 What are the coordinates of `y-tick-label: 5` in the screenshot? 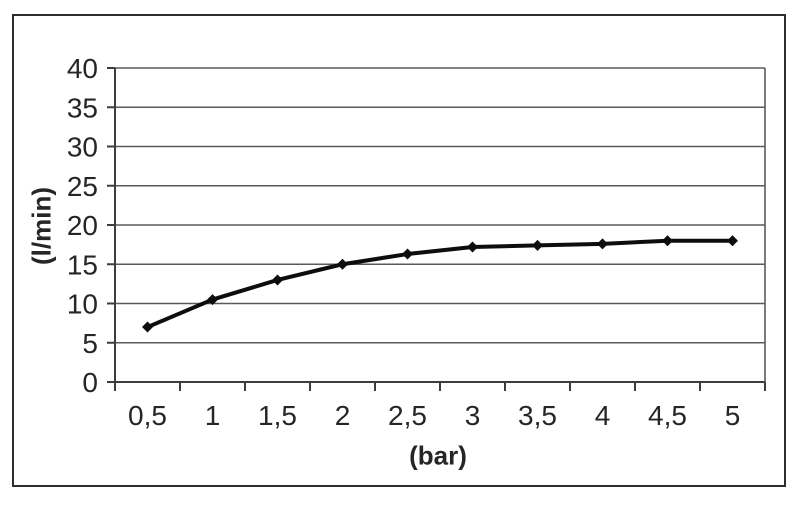 It's located at (90, 343).